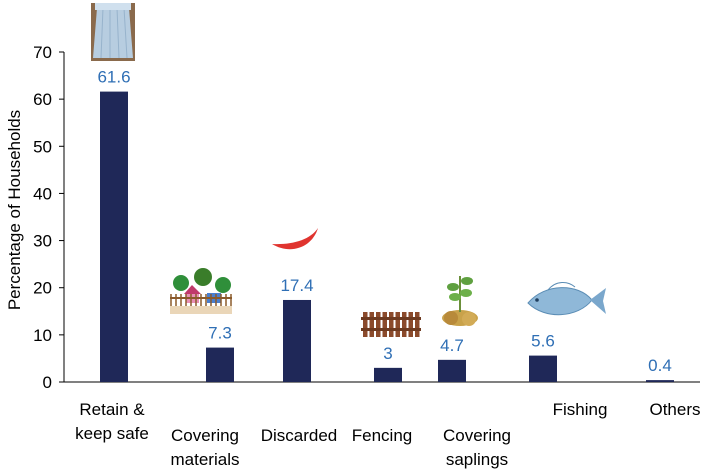 The width and height of the screenshot is (709, 470). Describe the element at coordinates (48, 217) in the screenshot. I see `y-axis-ticks: 0 10 20 30 40 50 60 70` at that location.